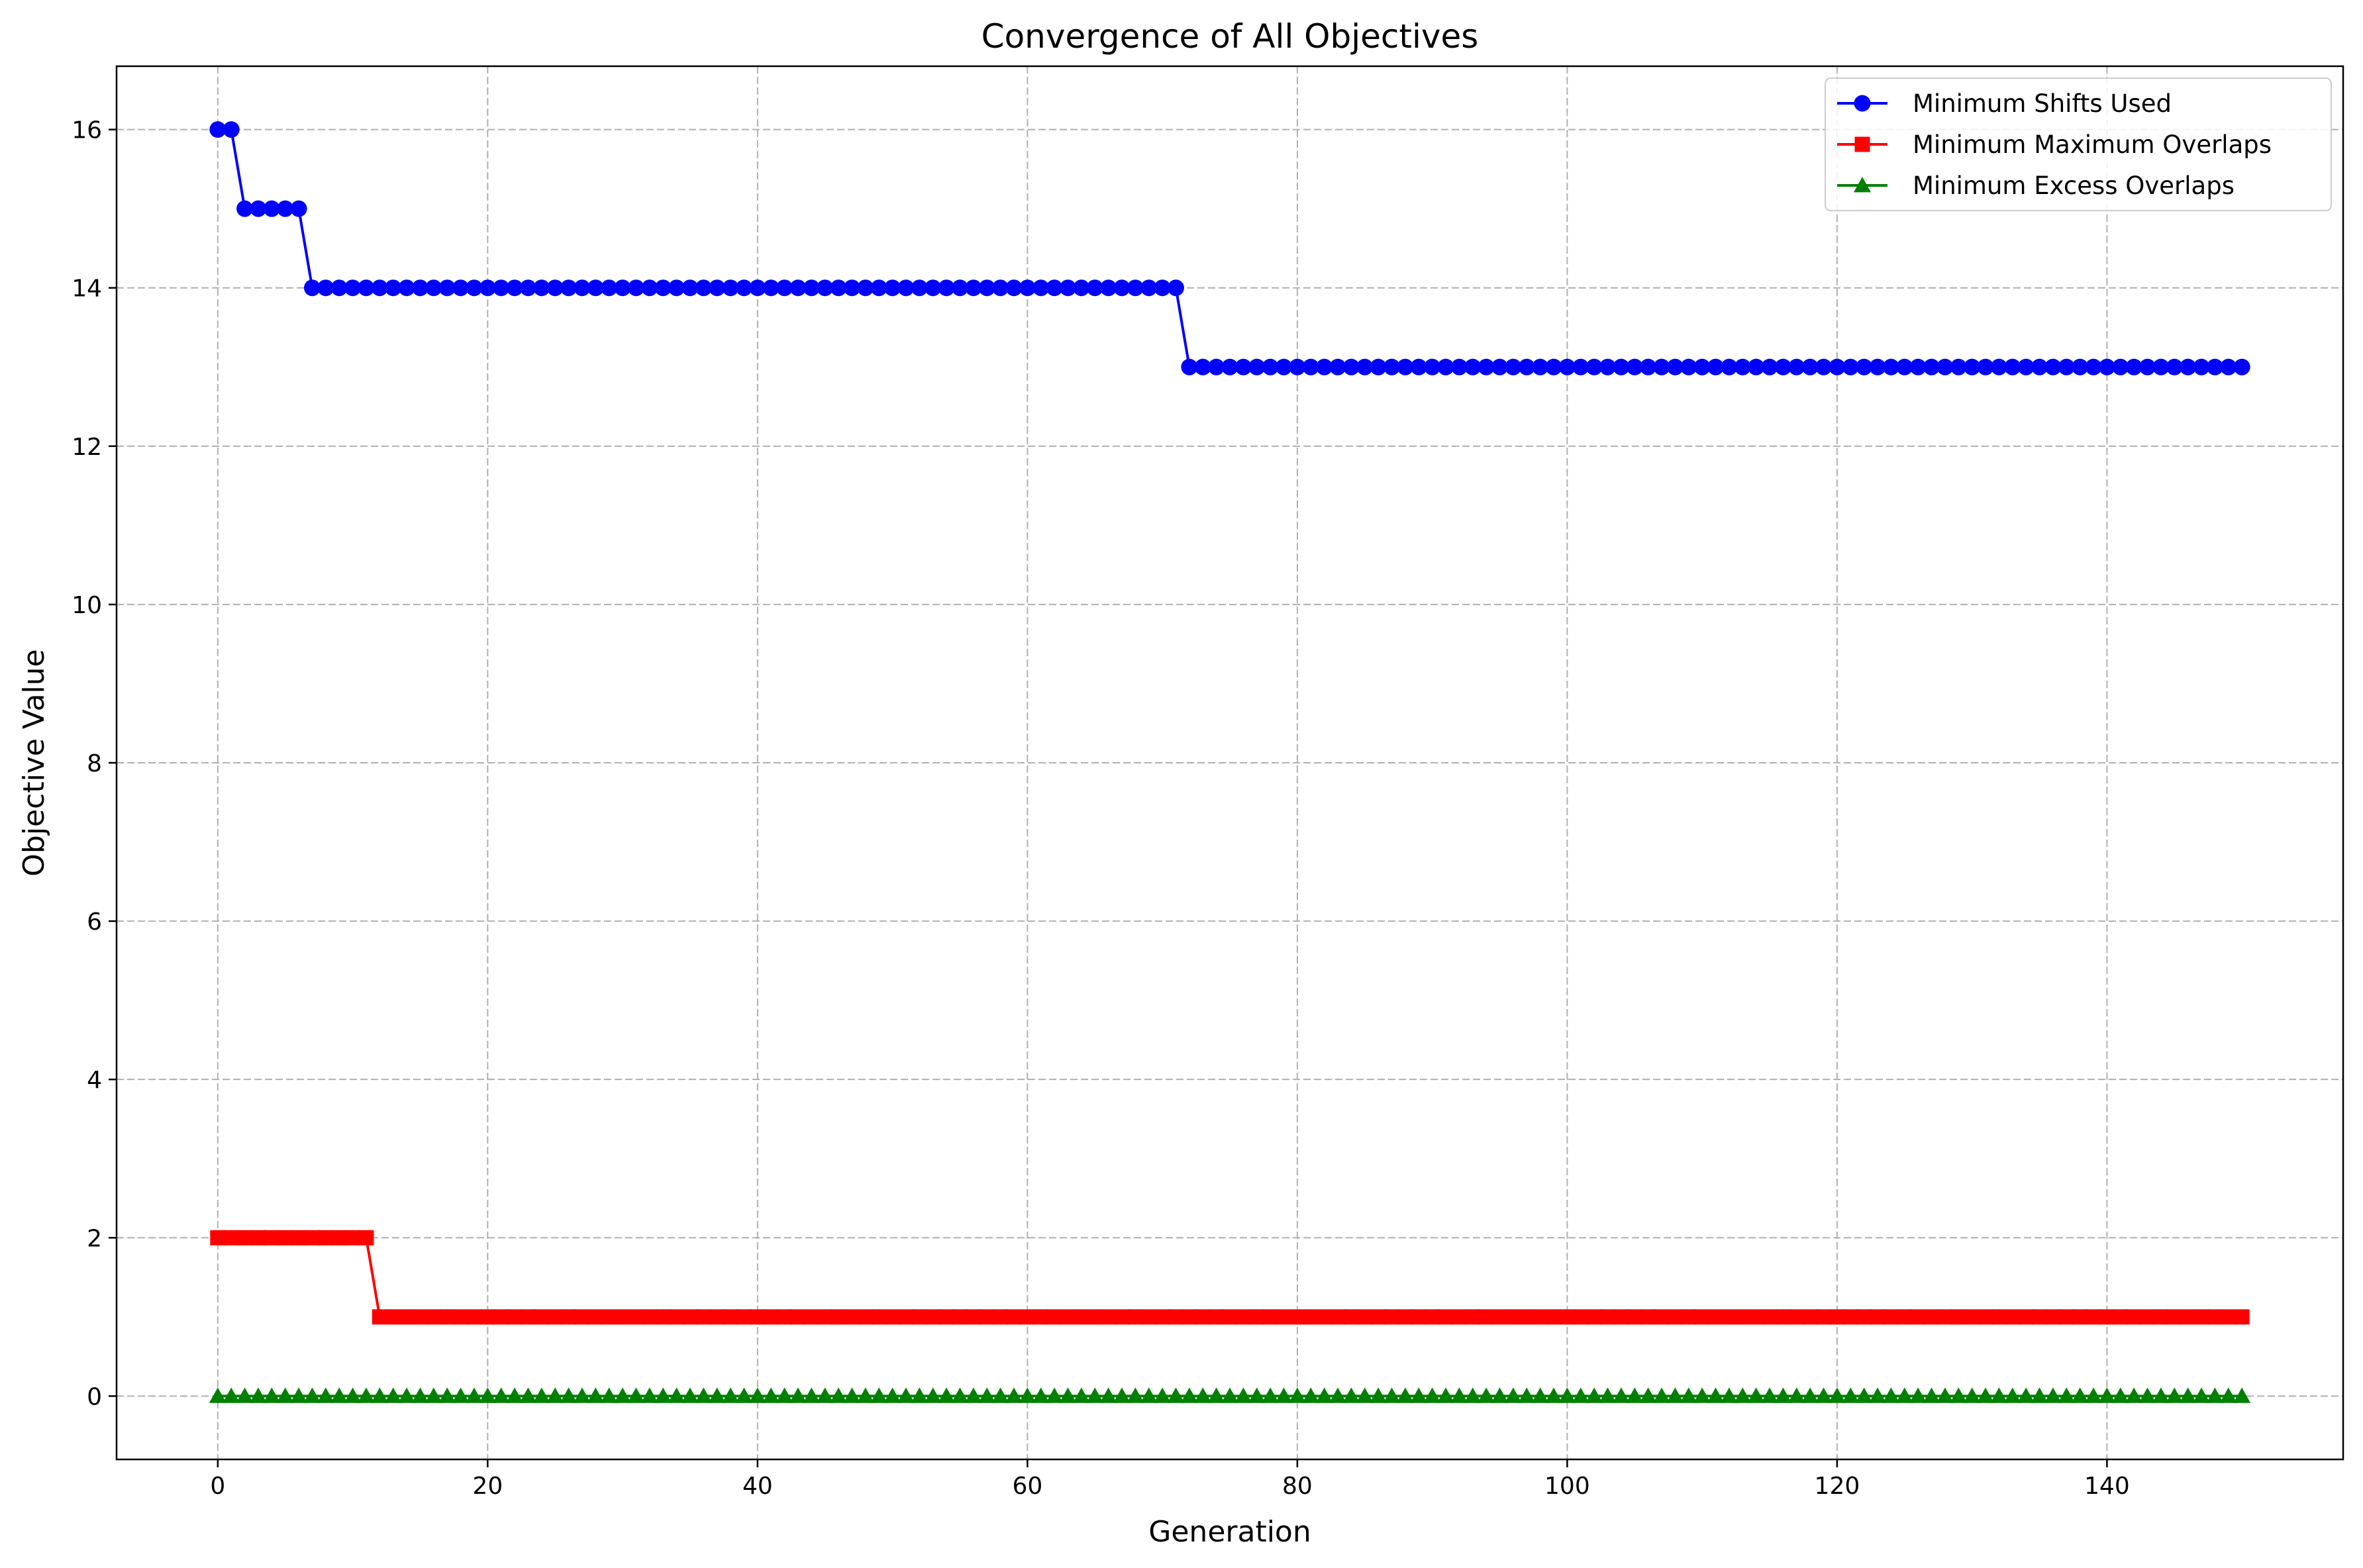  I want to click on legend-marker, so click(1863, 103).